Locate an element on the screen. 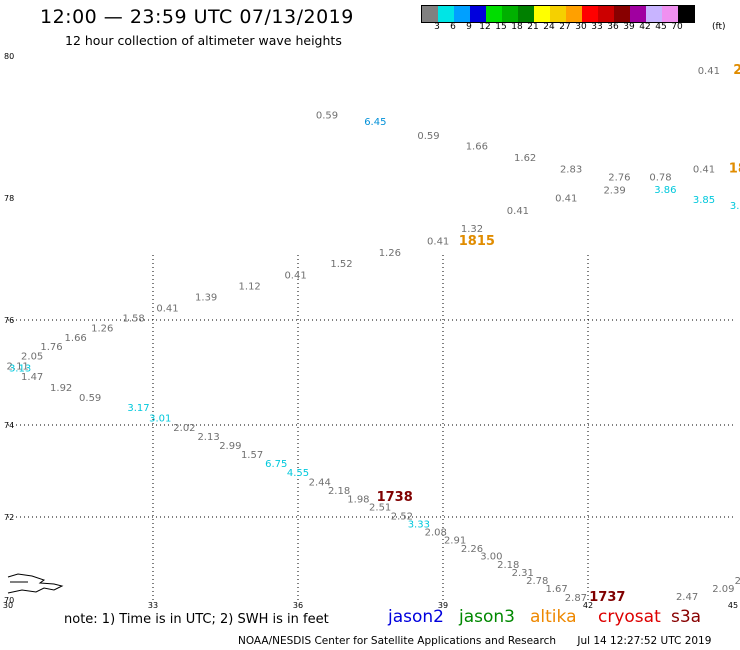 The image size is (740, 650). pass-time-label: 2 is located at coordinates (736, 70).